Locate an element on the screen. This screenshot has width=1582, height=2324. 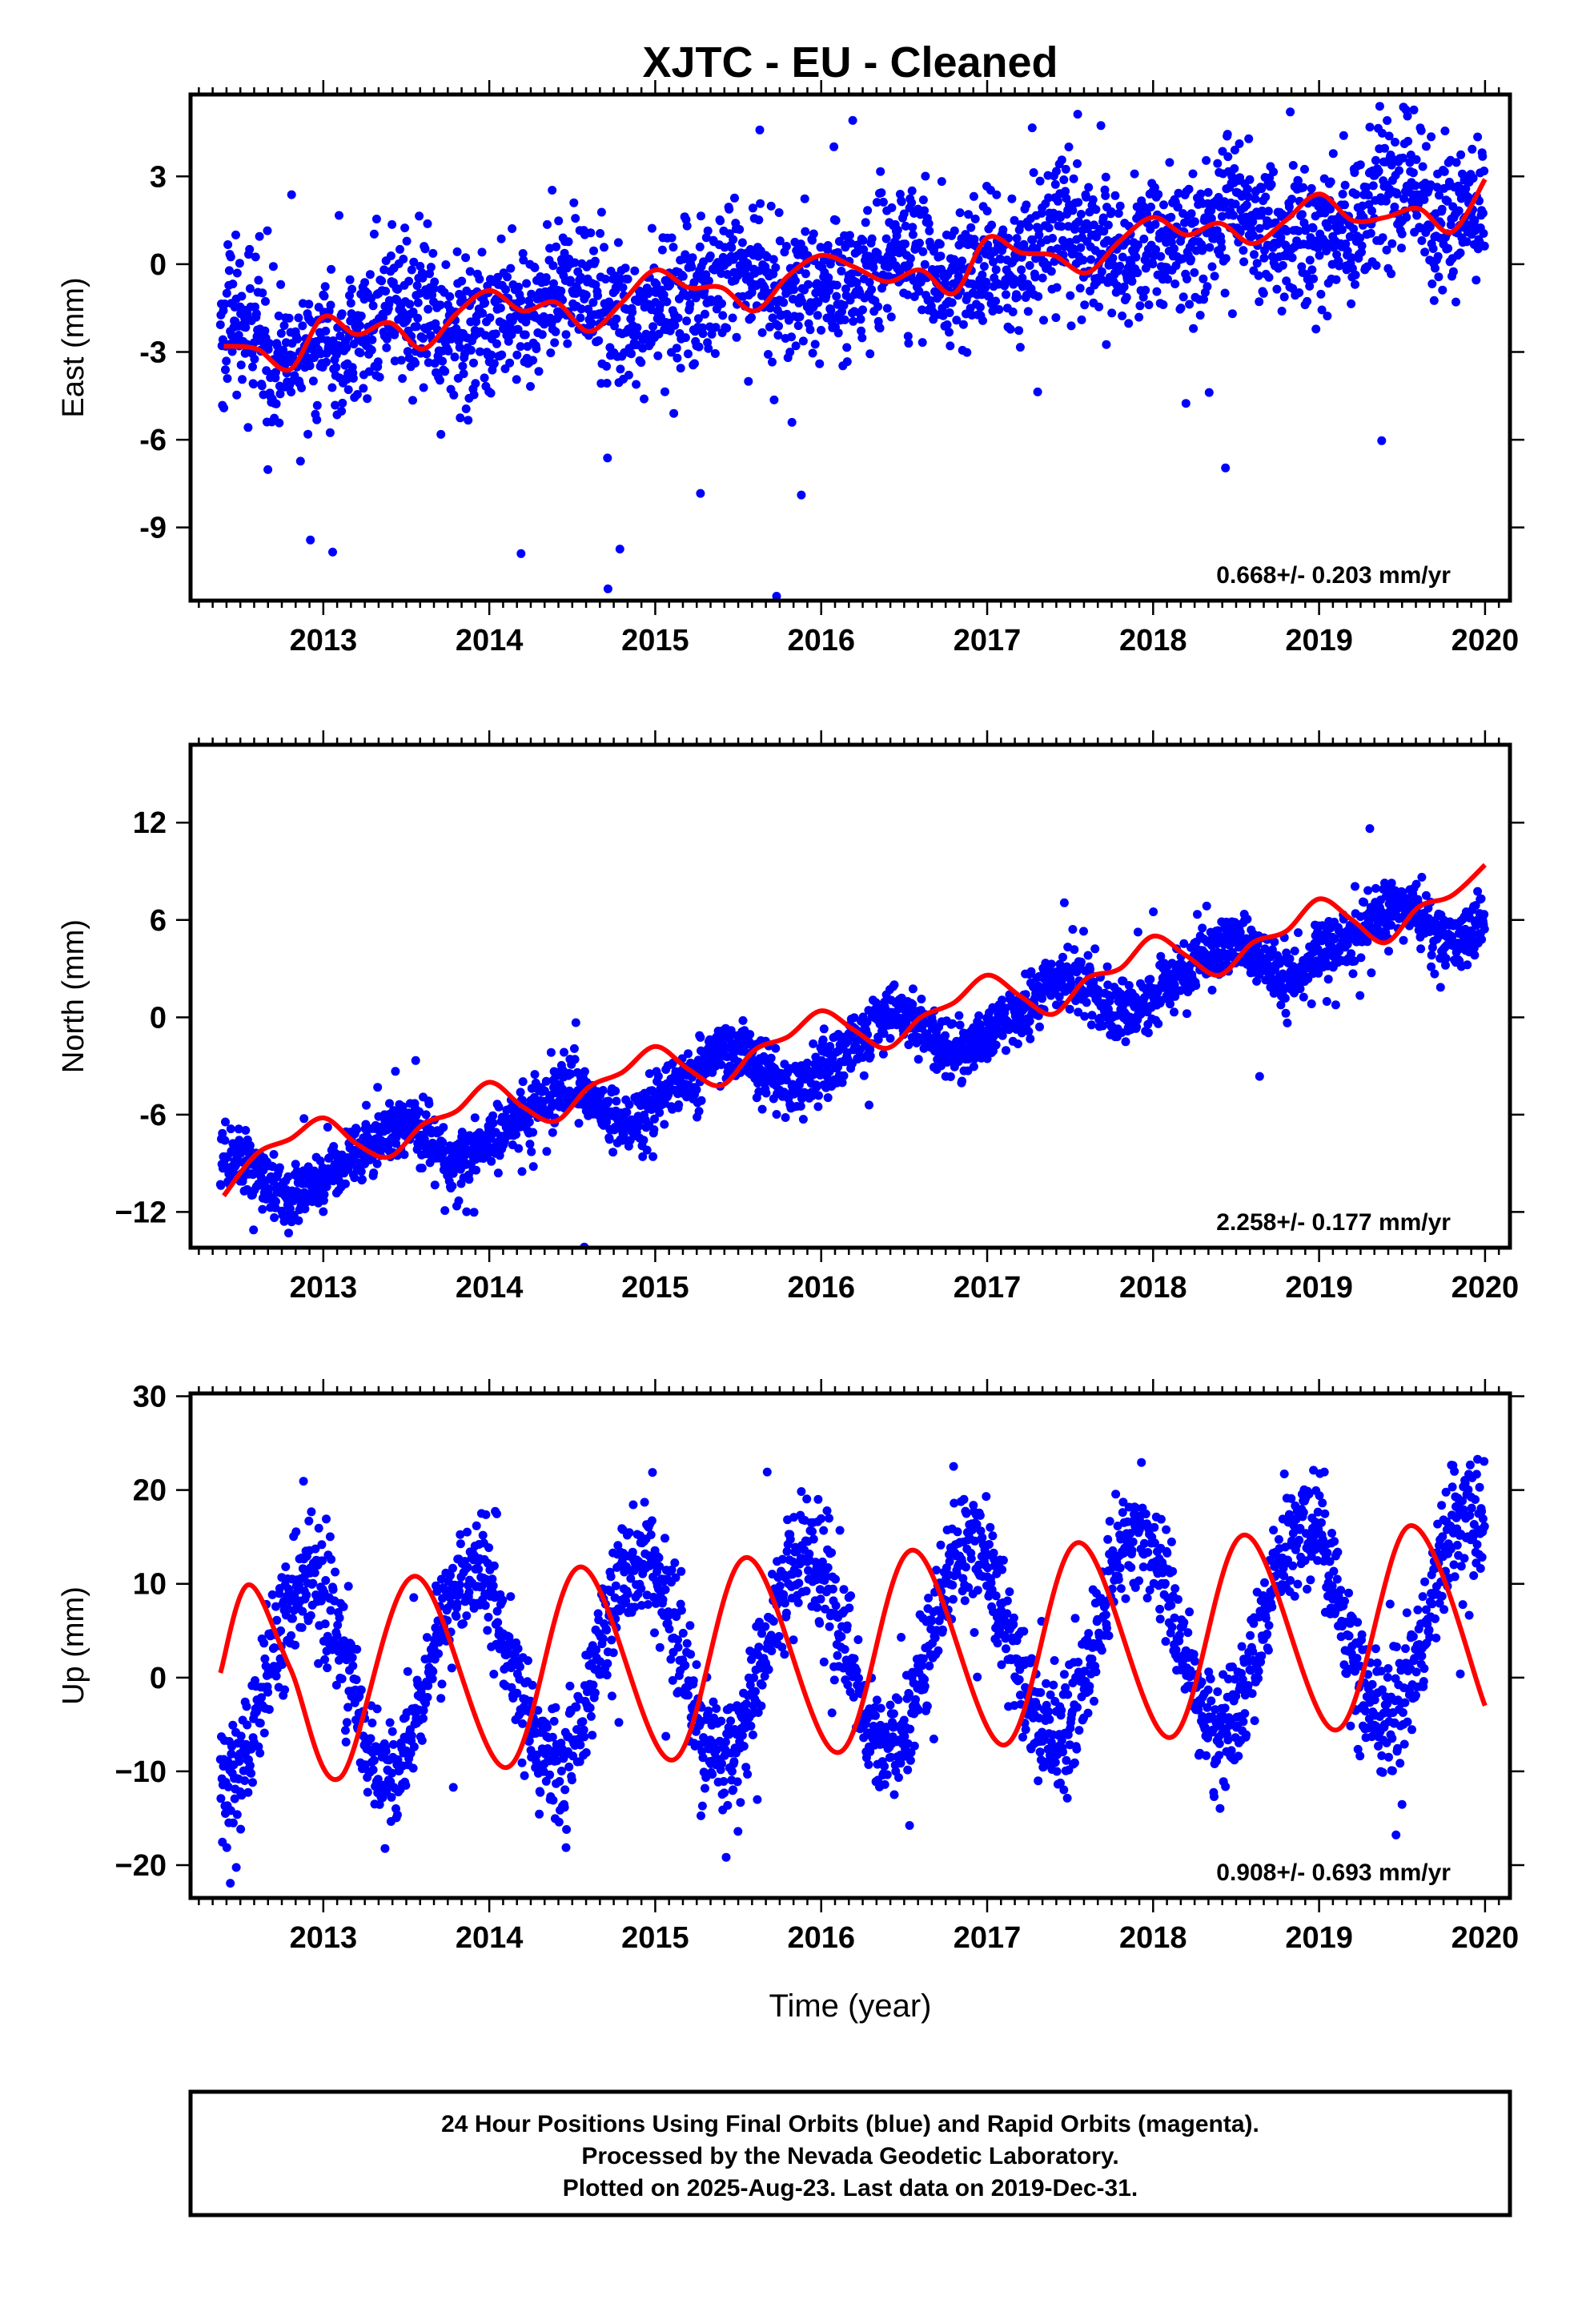
east-y-tick-label: -9 is located at coordinates (153, 528).